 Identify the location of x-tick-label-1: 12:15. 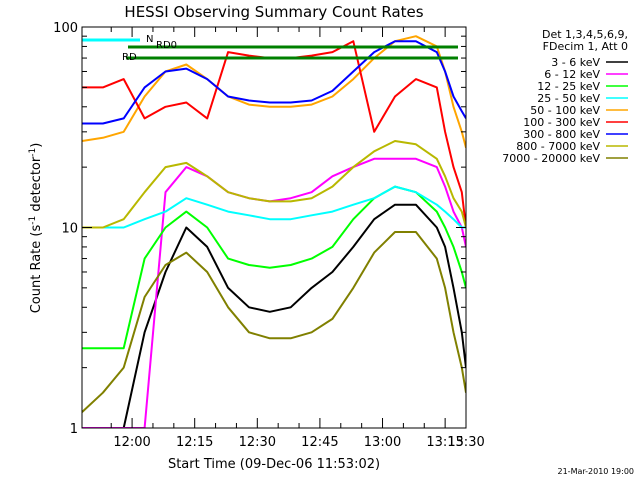
(194, 442).